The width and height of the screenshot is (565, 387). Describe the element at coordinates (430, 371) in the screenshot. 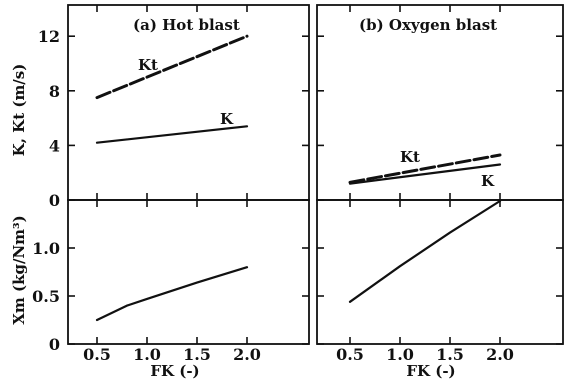

I see `x-axis-label-right: FK (-)` at that location.